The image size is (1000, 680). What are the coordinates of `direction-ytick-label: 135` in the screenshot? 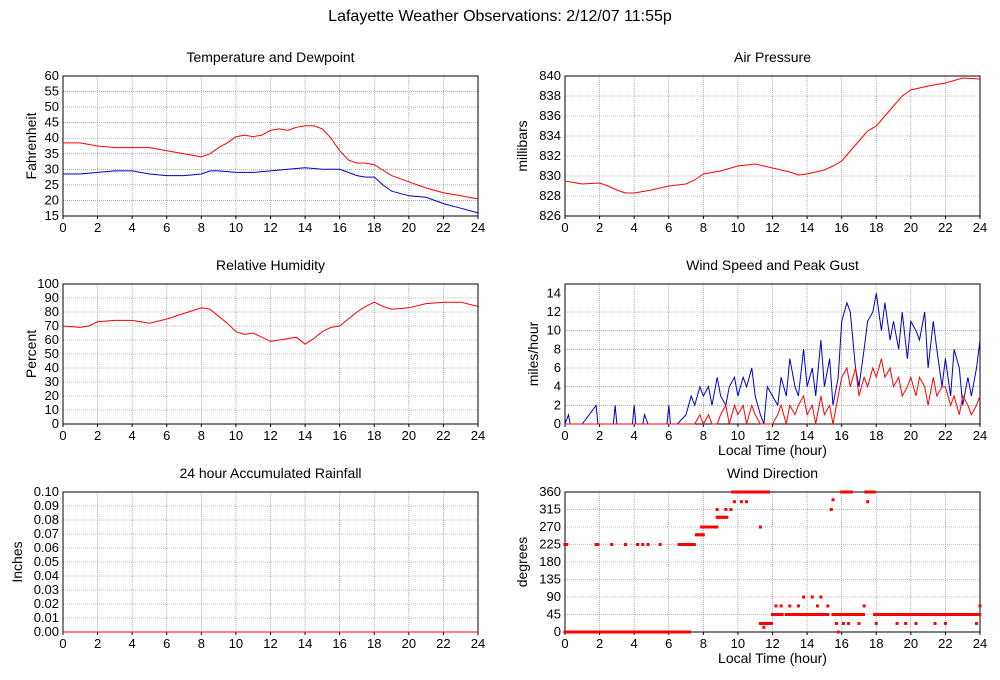 It's located at (550, 579).